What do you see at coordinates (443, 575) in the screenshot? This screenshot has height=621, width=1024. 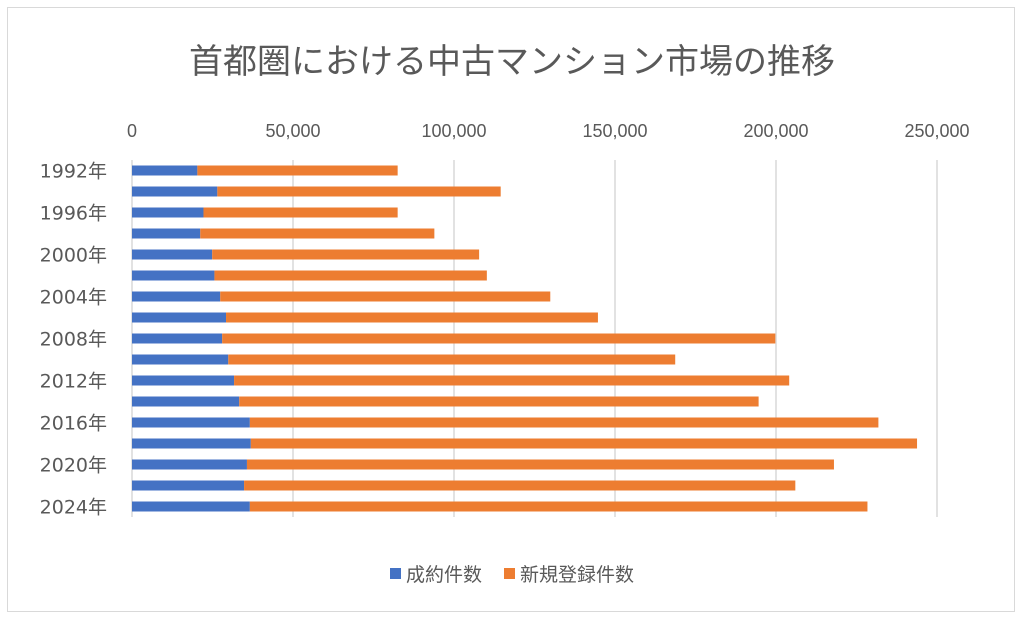 I see `legend-label: 成約件数` at bounding box center [443, 575].